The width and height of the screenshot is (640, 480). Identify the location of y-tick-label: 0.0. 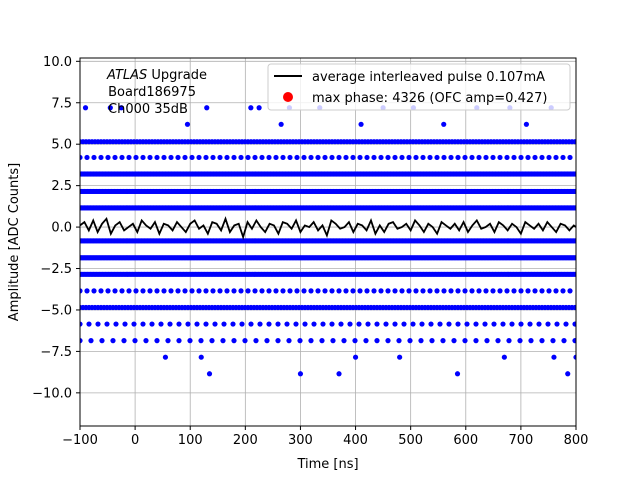
(61, 228).